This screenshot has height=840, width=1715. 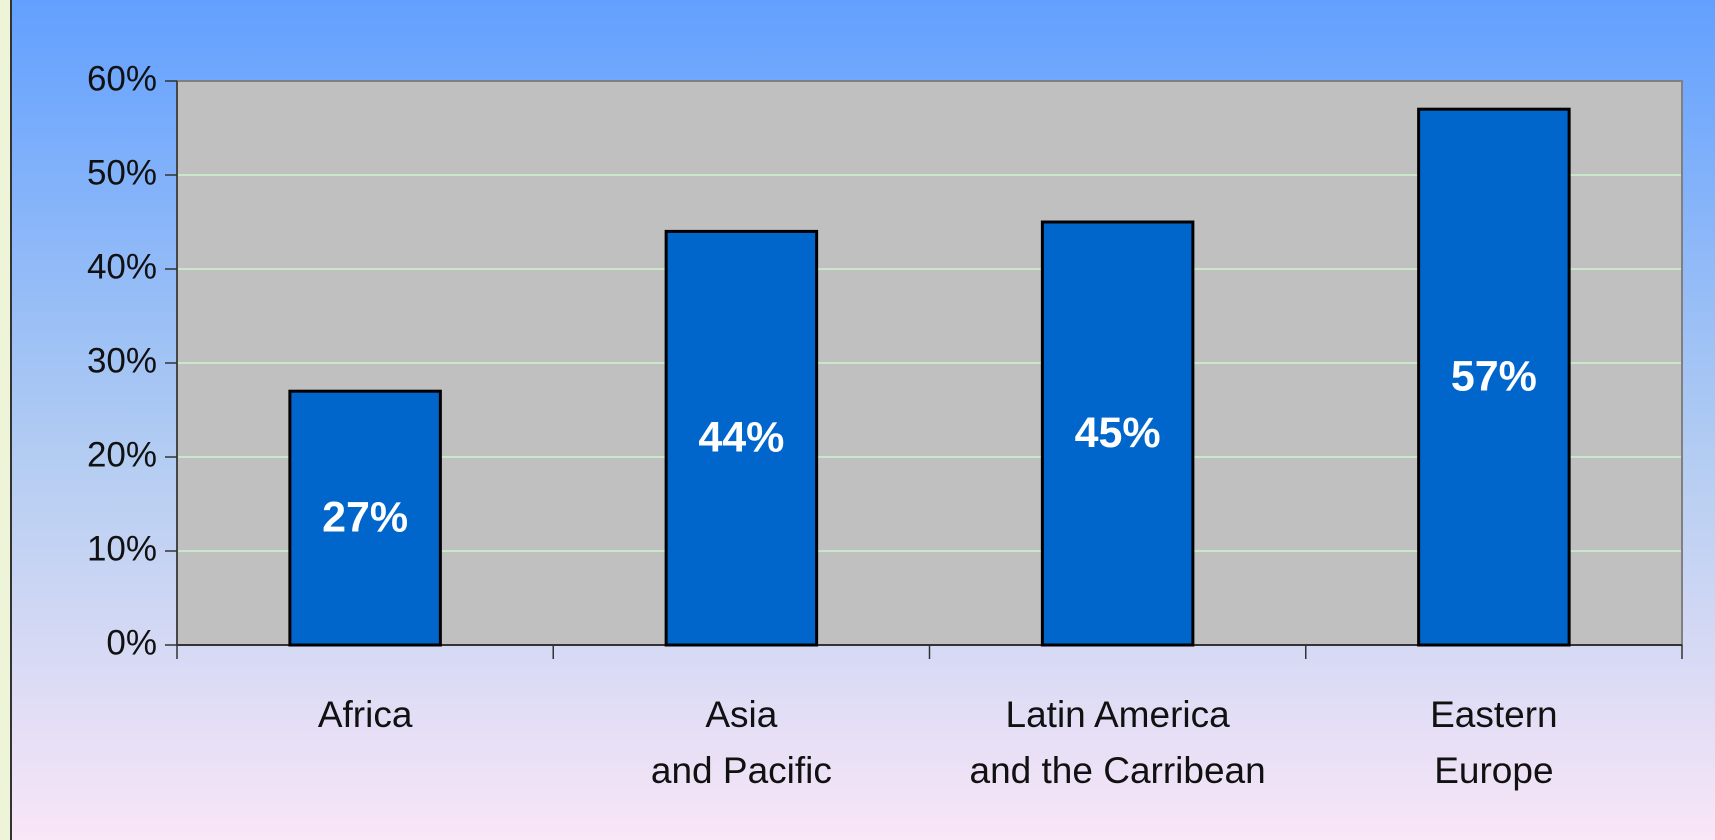 I want to click on x-tick-label: Eastern Europe, so click(x=1494, y=742).